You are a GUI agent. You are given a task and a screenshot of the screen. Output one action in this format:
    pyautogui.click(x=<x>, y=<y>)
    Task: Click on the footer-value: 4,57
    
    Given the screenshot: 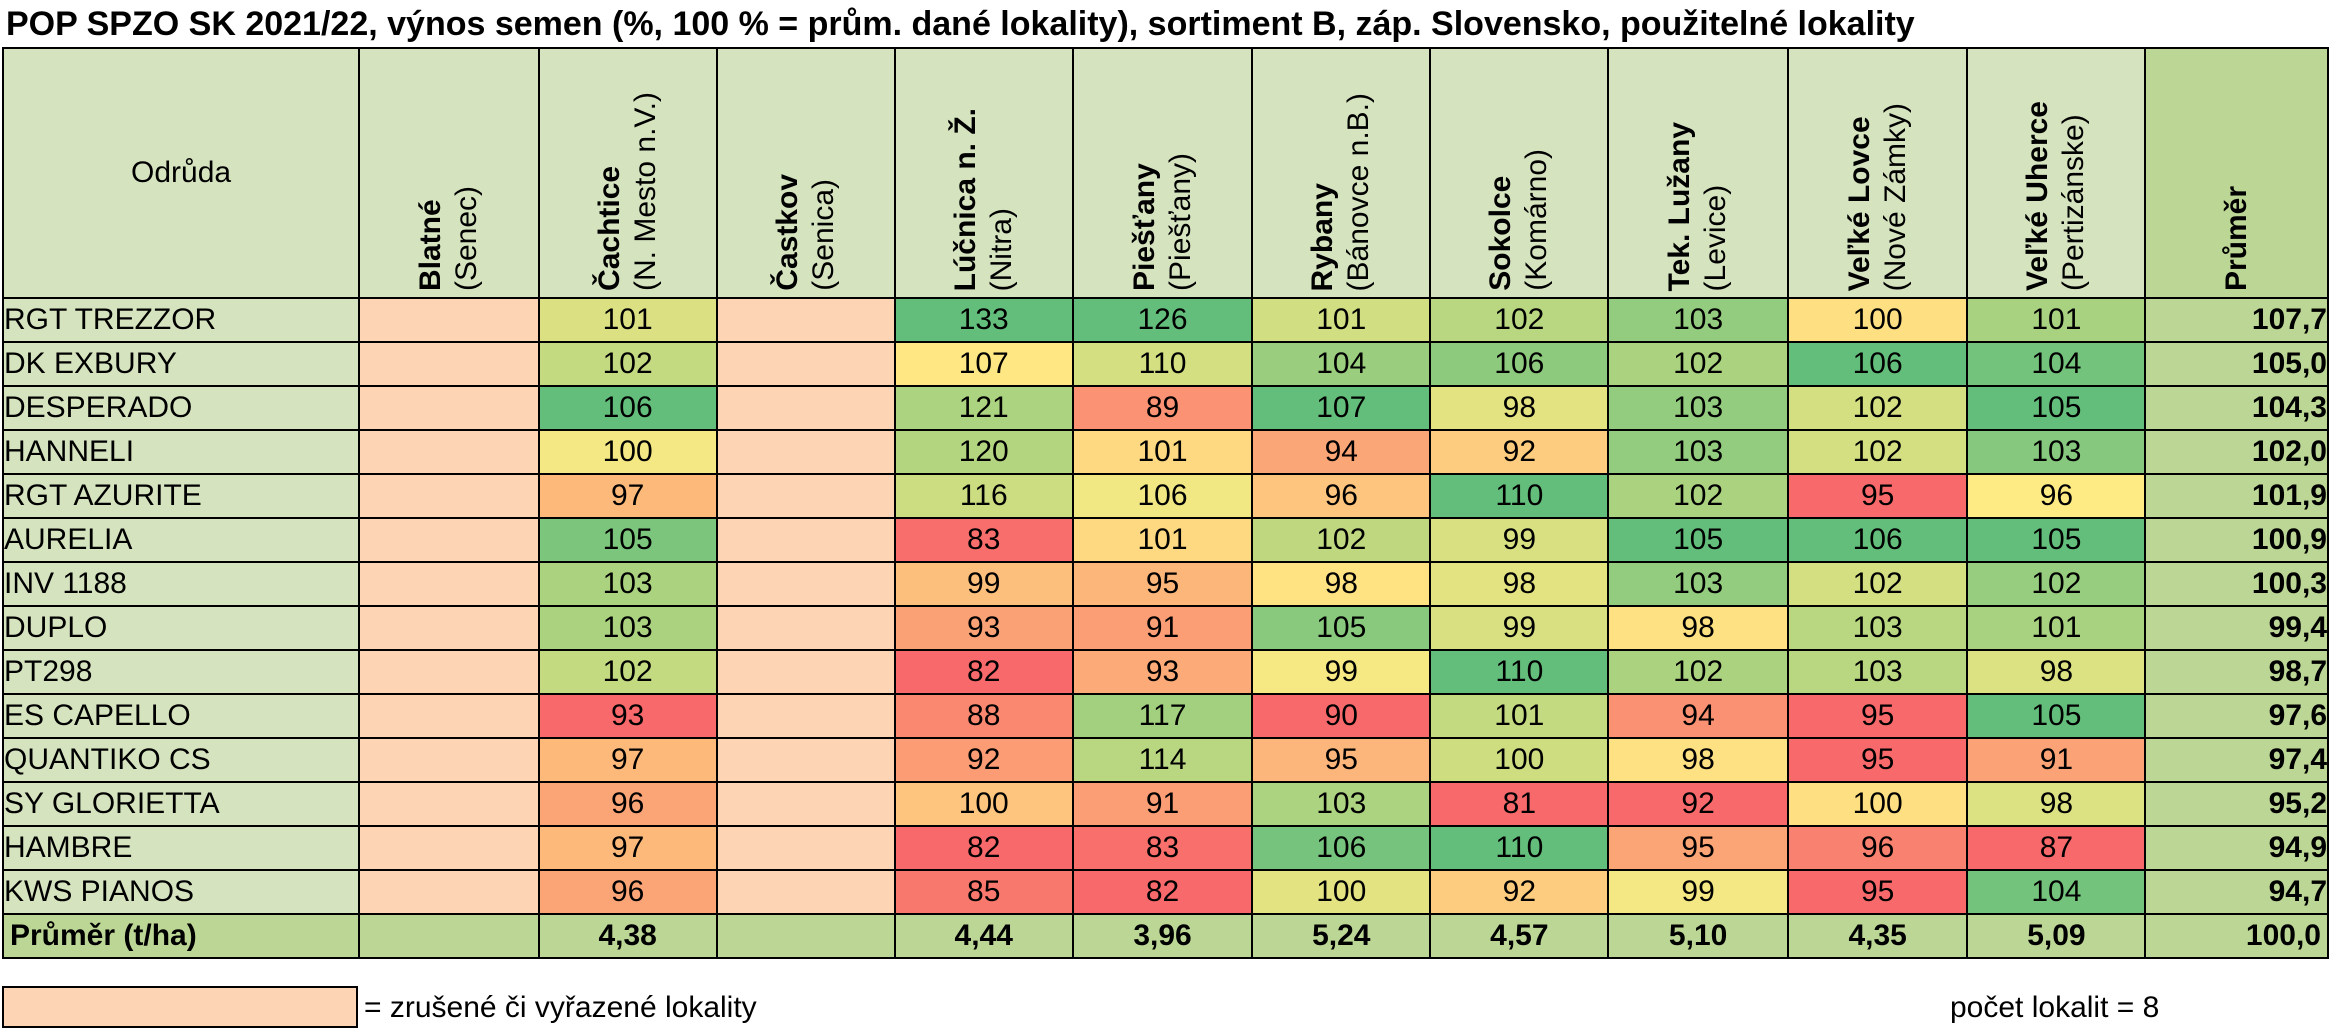 What is the action you would take?
    pyautogui.click(x=1519, y=936)
    